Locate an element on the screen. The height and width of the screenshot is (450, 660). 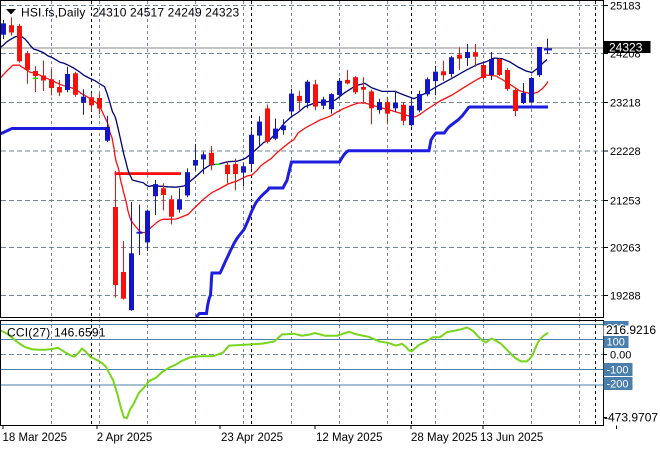
svg-text: -100 is located at coordinates (618, 371).